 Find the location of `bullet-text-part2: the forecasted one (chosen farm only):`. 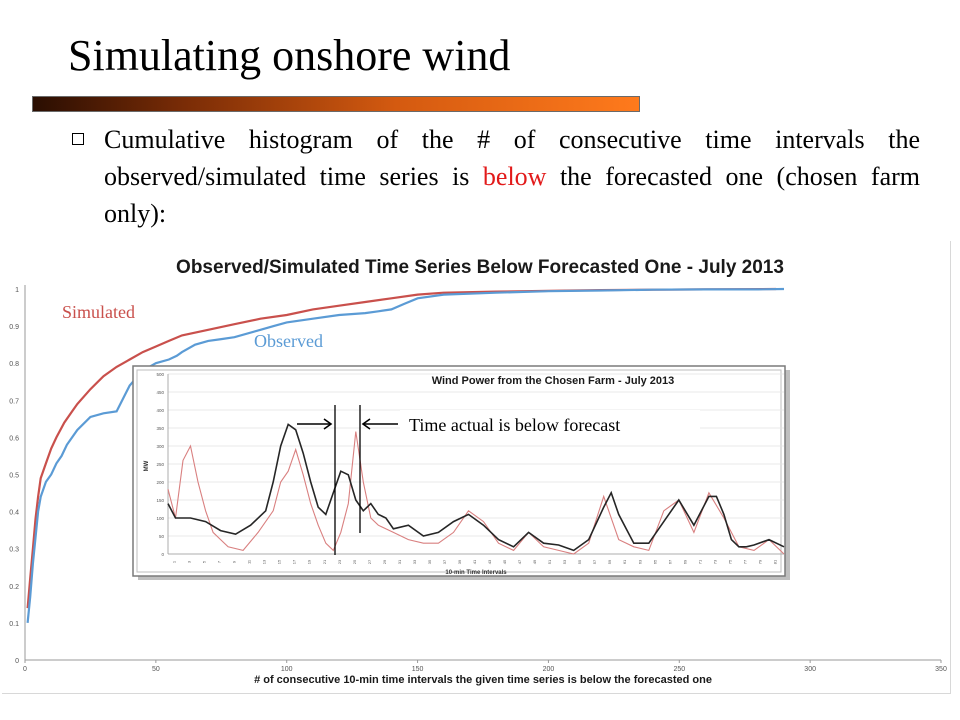

bullet-text-part2: the forecasted one (chosen farm only): is located at coordinates (512, 195).